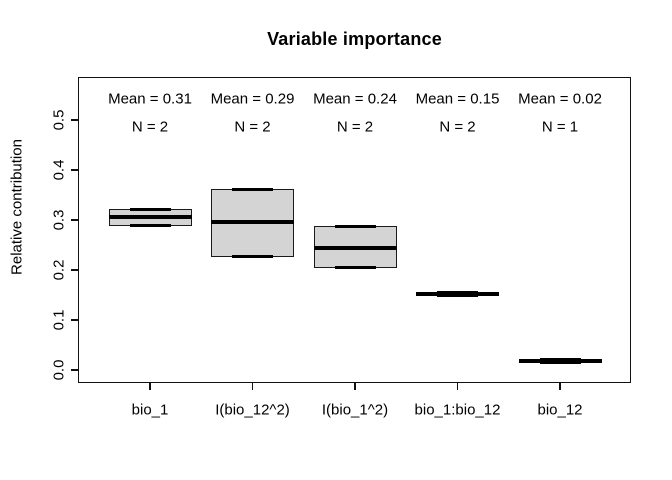 This screenshot has width=672, height=480. Describe the element at coordinates (560, 99) in the screenshot. I see `mean-annotation: Mean = 0.02` at that location.